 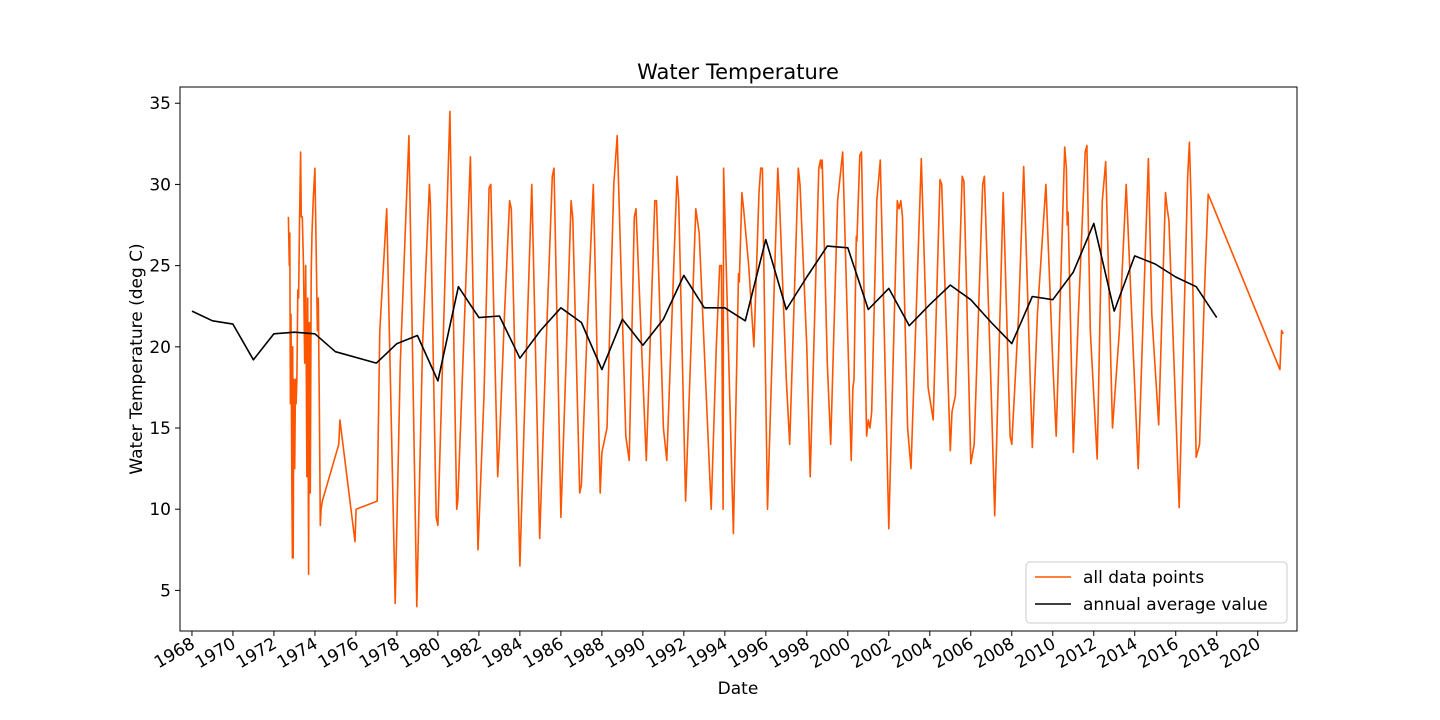 I want to click on y-tick-label: 35, so click(x=160, y=104).